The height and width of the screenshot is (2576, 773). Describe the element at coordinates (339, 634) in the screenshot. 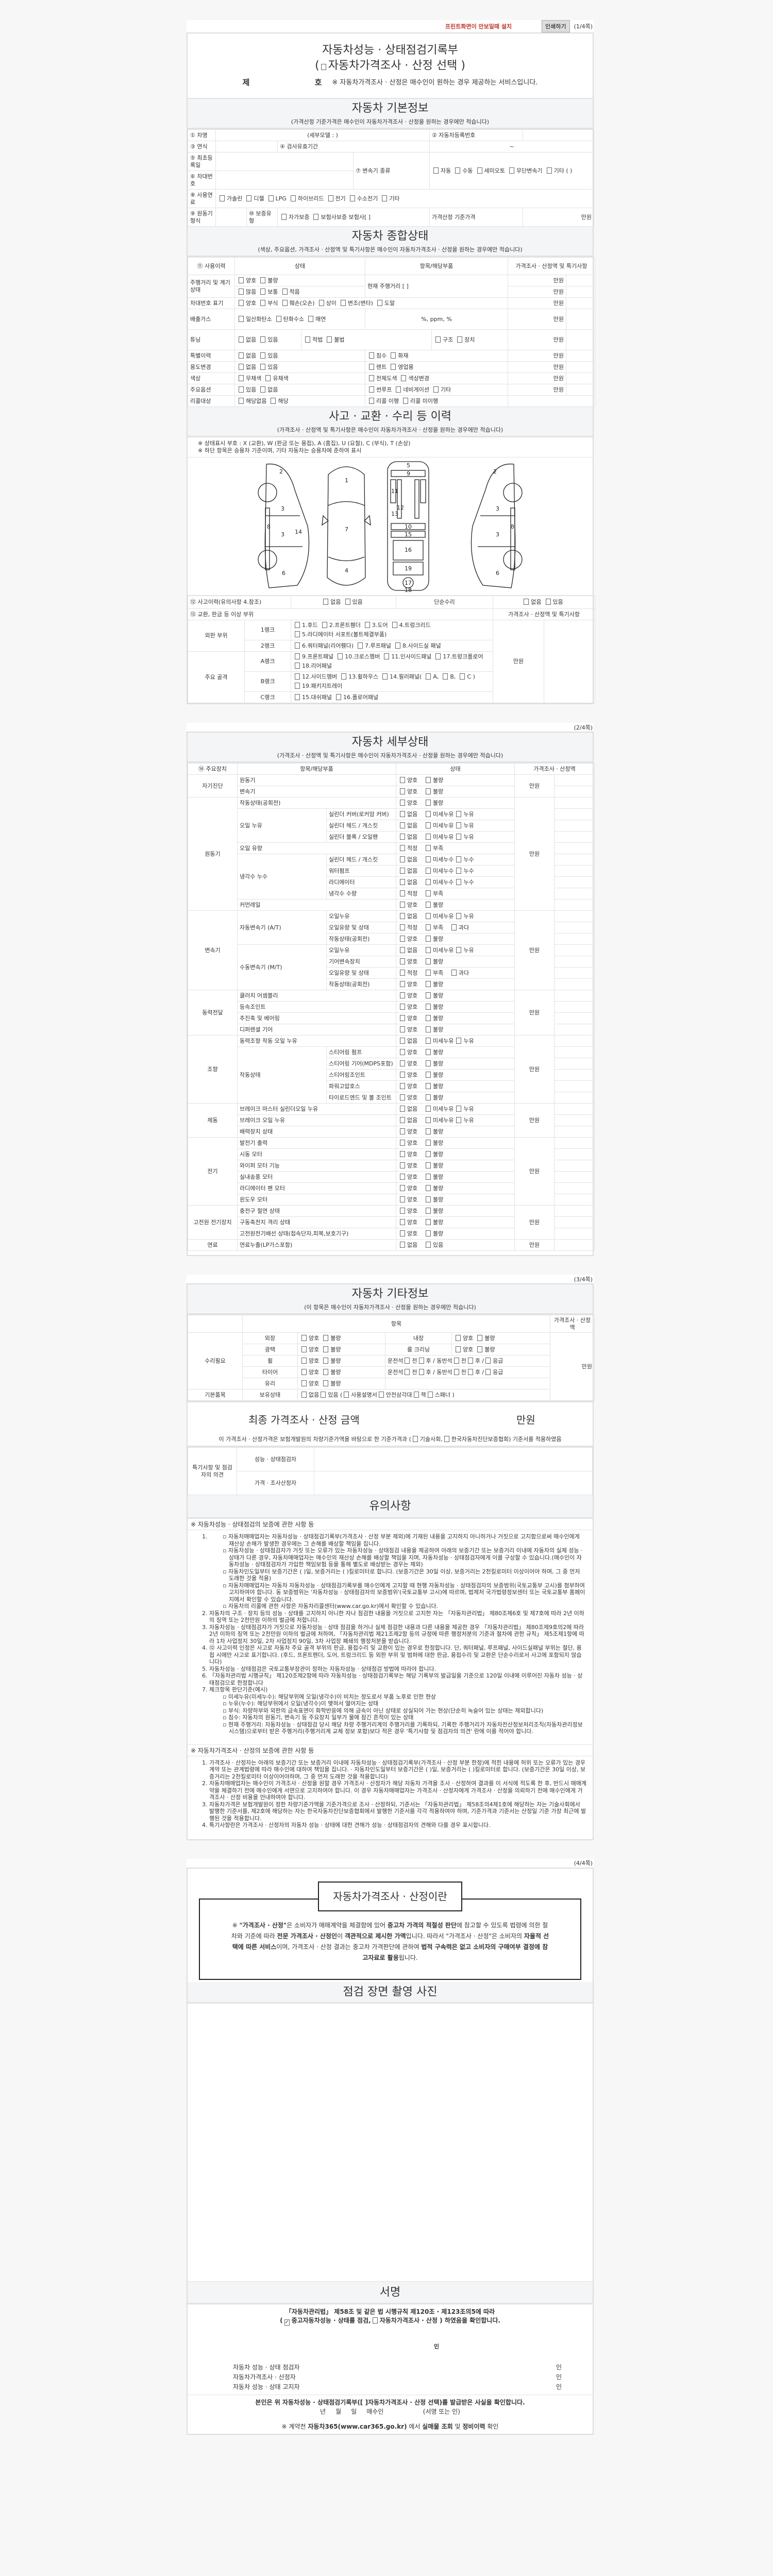

I see `checkbox-option: 5.라디에이터 서포트(볼트체결부품)` at that location.